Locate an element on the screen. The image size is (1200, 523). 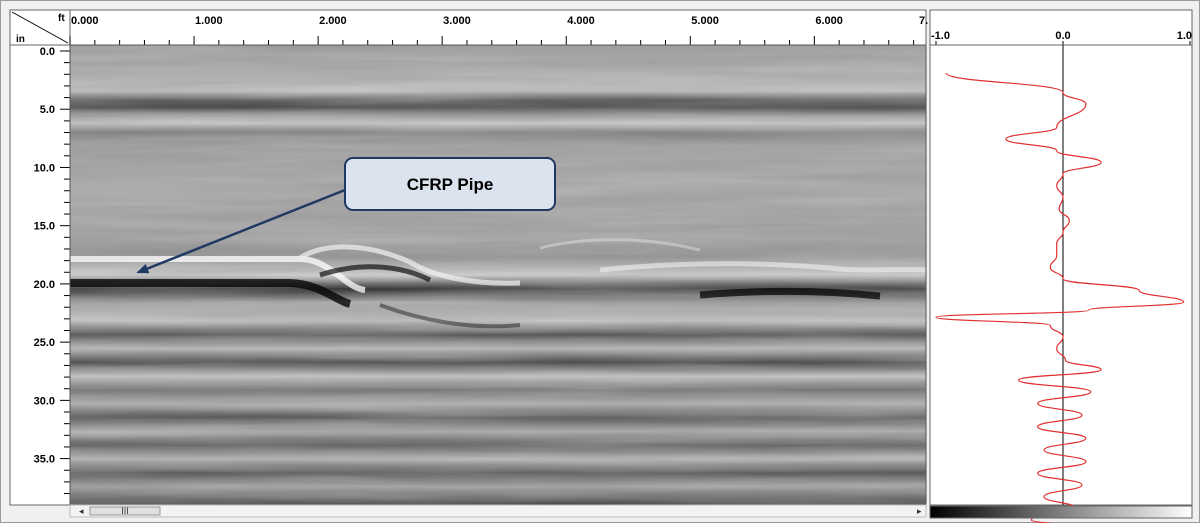
y-tick-label: 30.0 is located at coordinates (44, 401).